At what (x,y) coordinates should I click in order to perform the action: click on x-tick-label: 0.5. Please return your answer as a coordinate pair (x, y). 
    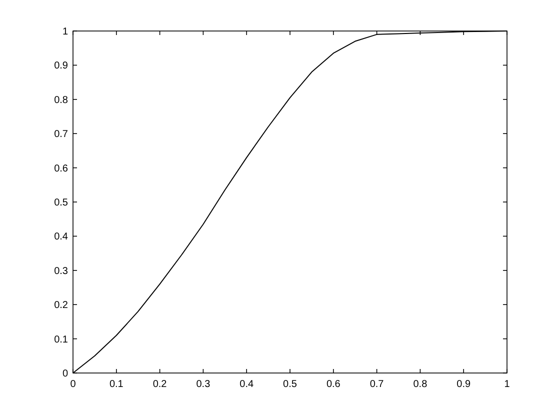
    Looking at the image, I should click on (290, 384).